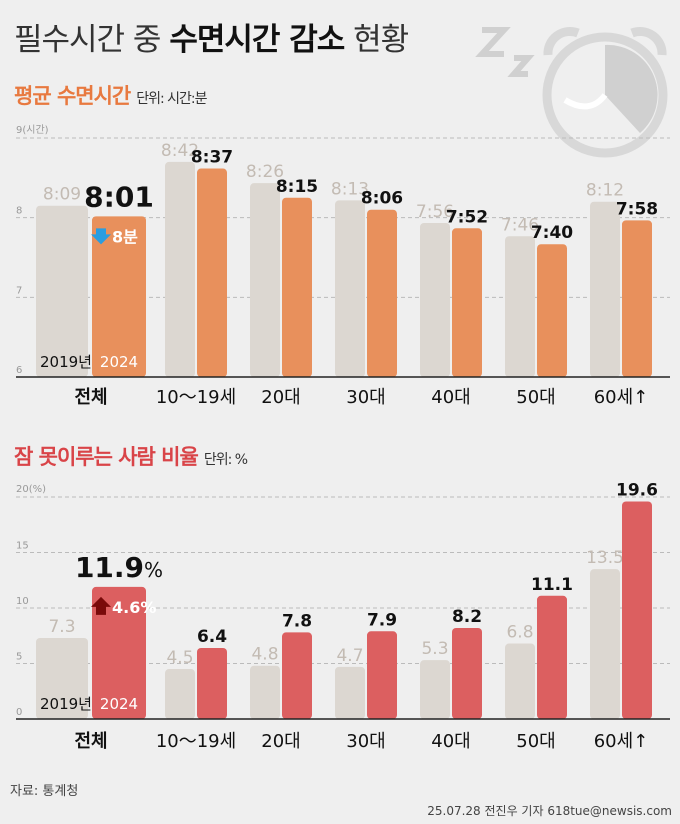 The height and width of the screenshot is (824, 680). Describe the element at coordinates (505, 52) in the screenshot. I see `zzz-icon` at that location.